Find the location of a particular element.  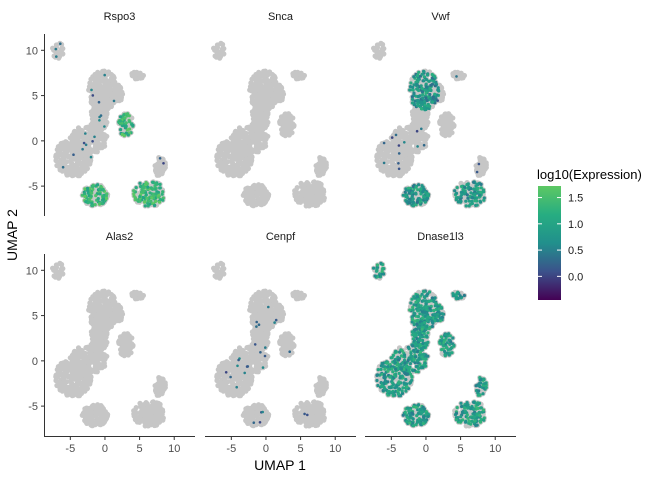

expressed-points is located at coordinates (109, 125).